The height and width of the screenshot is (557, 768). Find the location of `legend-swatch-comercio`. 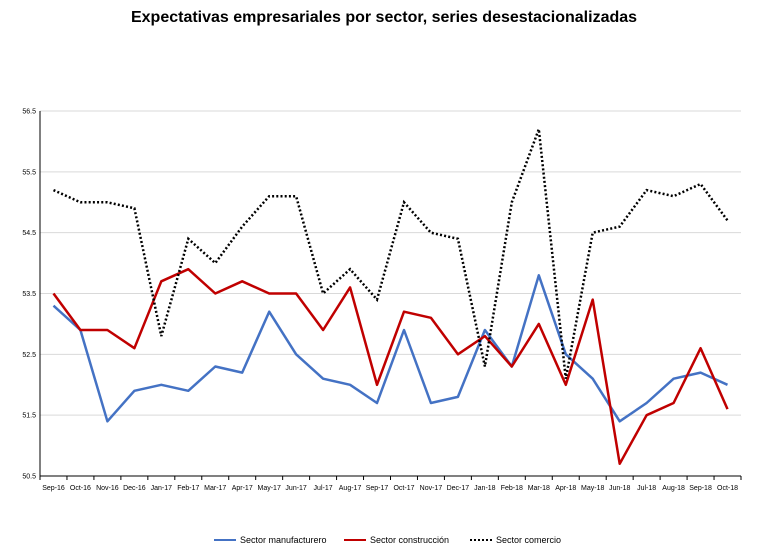

legend-swatch-comercio is located at coordinates (481, 540).